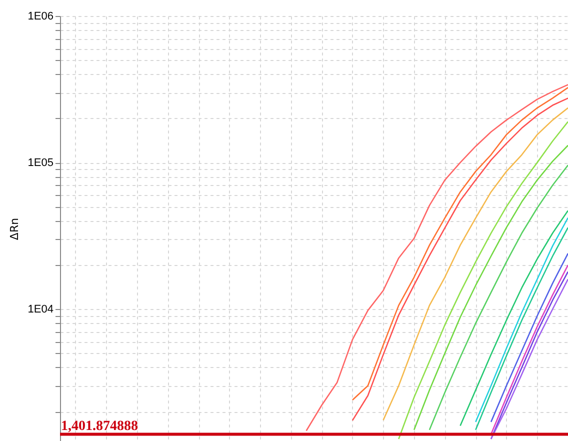 This screenshot has width=568, height=441. Describe the element at coordinates (99, 426) in the screenshot. I see `ref-line-label: 1,401.874888` at that location.